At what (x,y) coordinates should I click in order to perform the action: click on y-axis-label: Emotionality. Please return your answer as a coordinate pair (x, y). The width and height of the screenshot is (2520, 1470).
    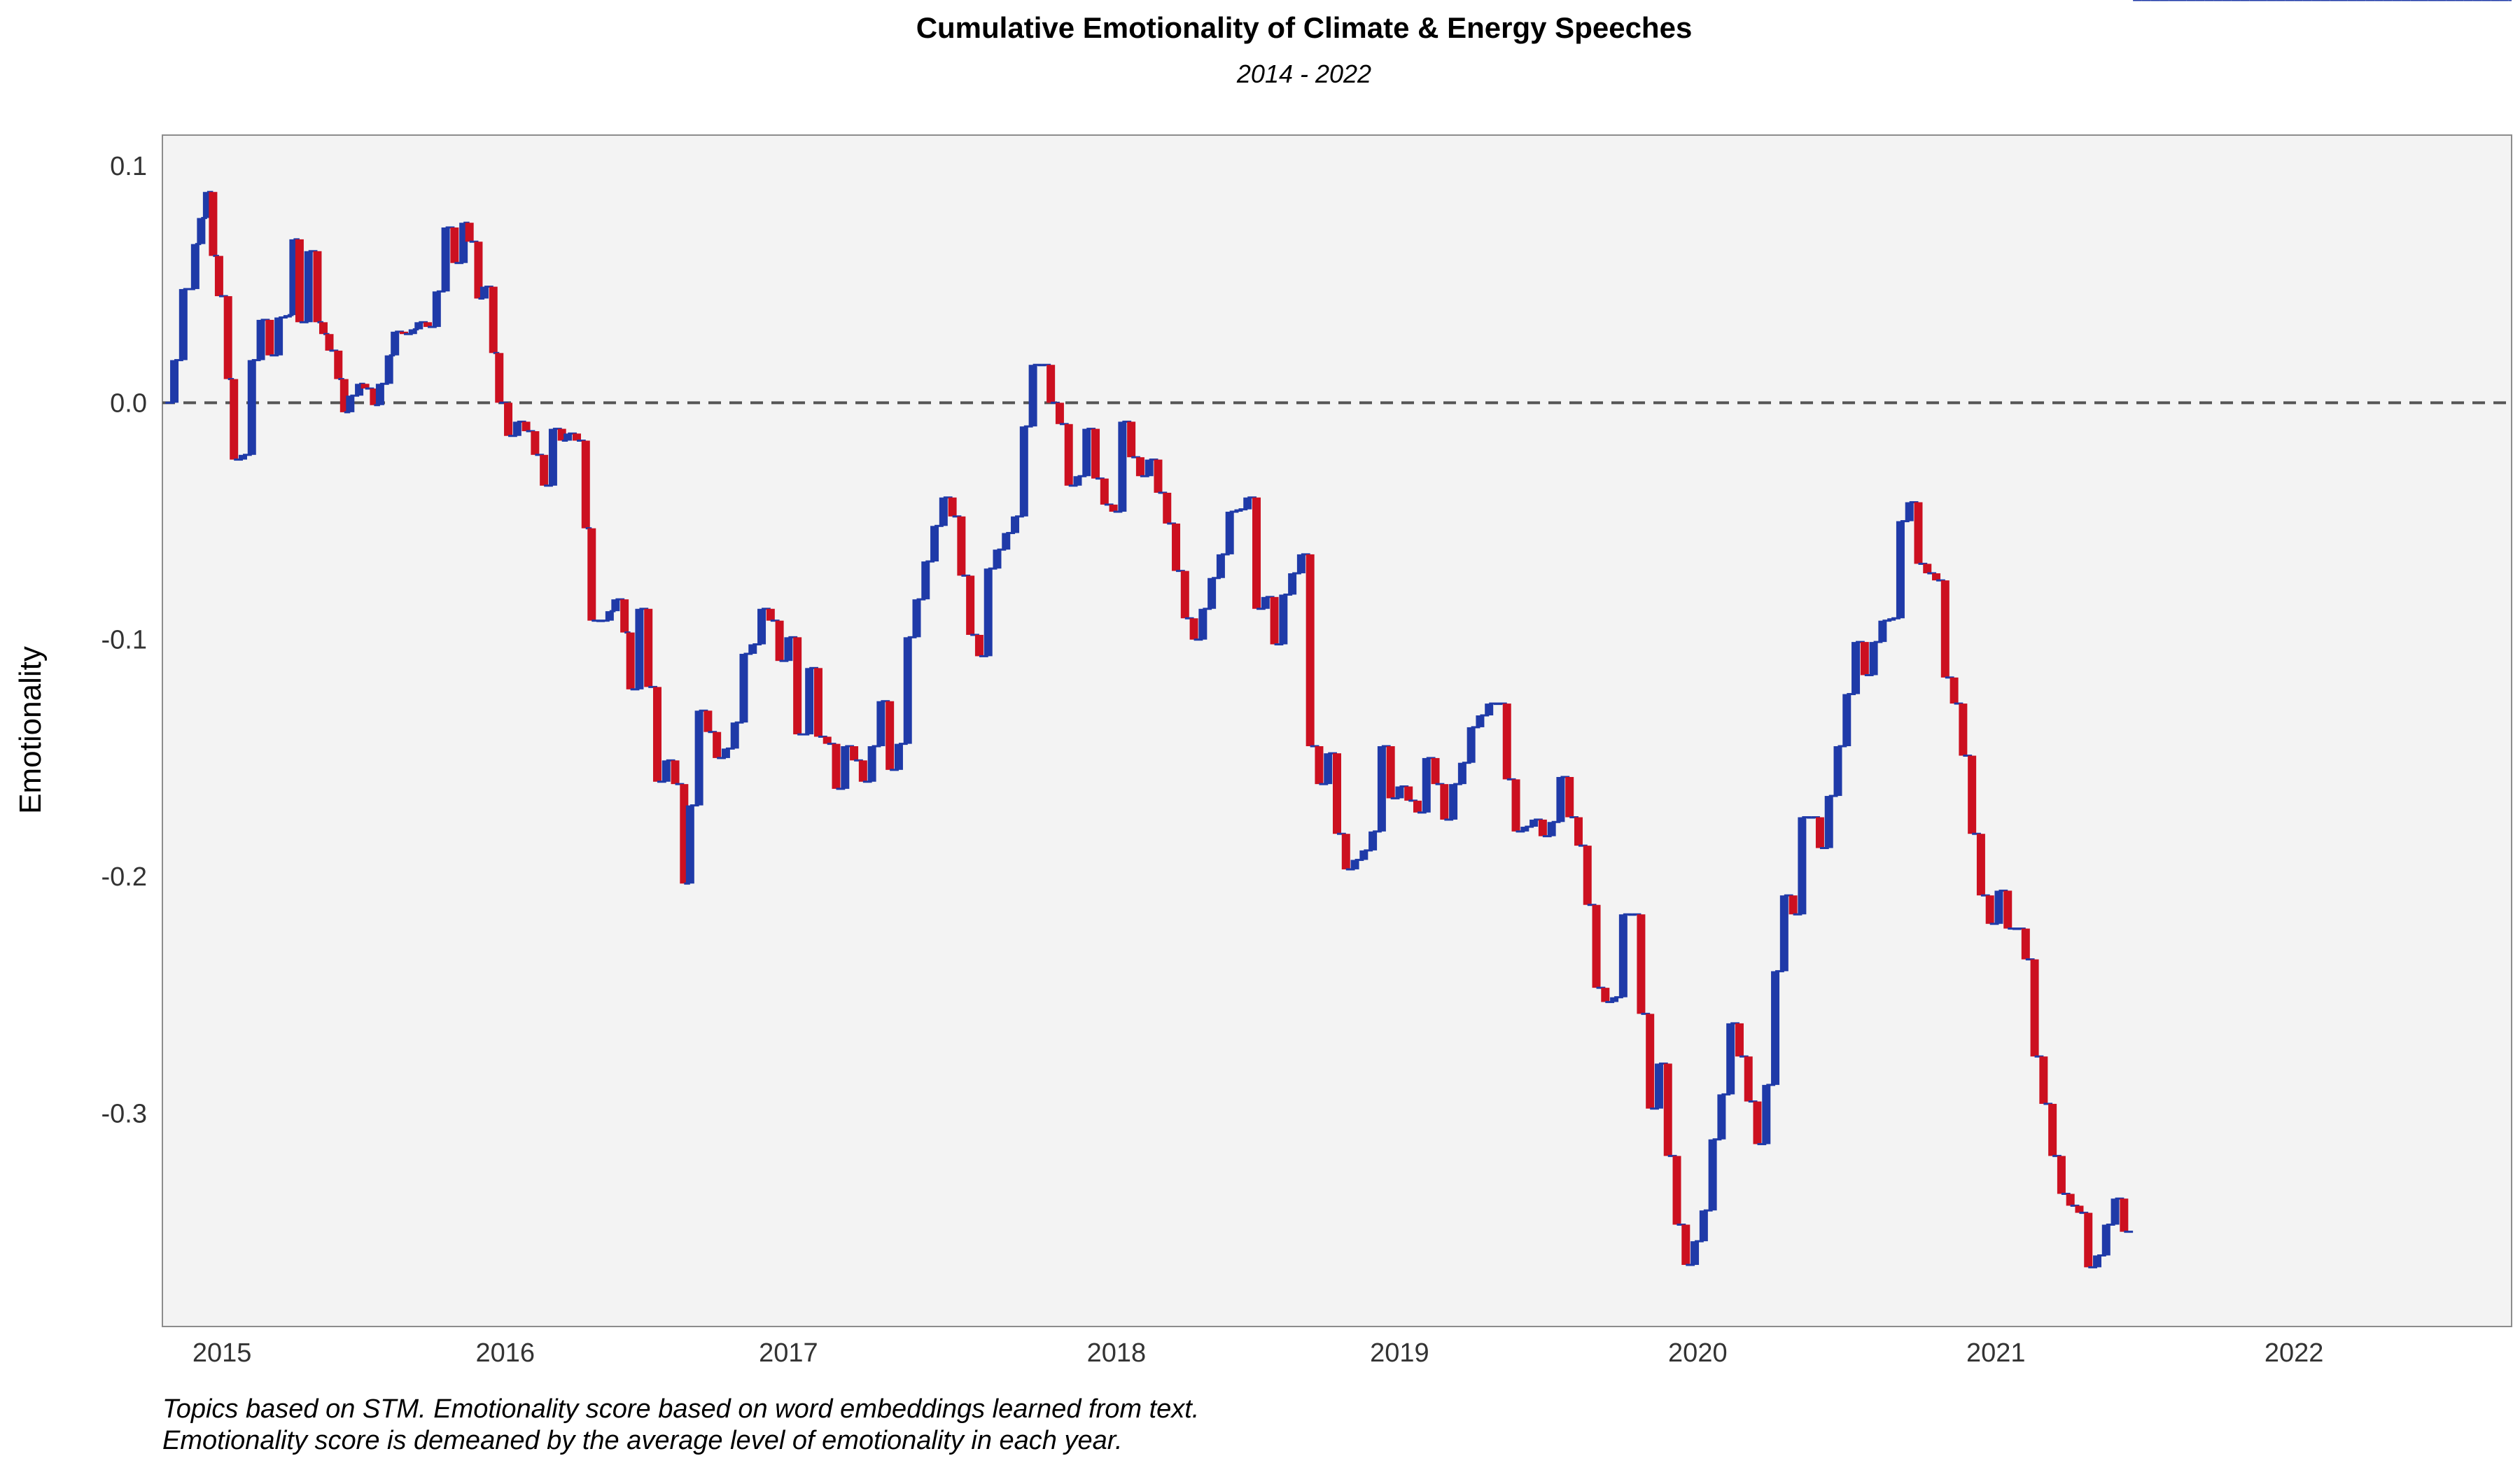
    Looking at the image, I should click on (30, 730).